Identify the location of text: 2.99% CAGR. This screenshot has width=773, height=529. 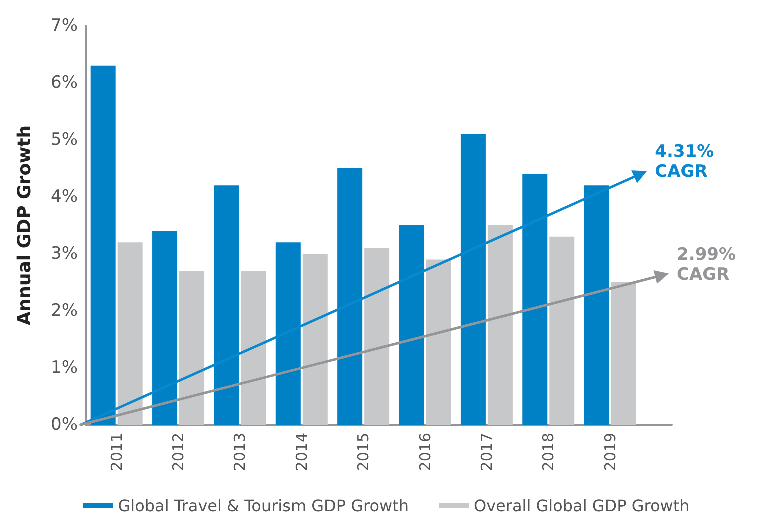
(706, 264).